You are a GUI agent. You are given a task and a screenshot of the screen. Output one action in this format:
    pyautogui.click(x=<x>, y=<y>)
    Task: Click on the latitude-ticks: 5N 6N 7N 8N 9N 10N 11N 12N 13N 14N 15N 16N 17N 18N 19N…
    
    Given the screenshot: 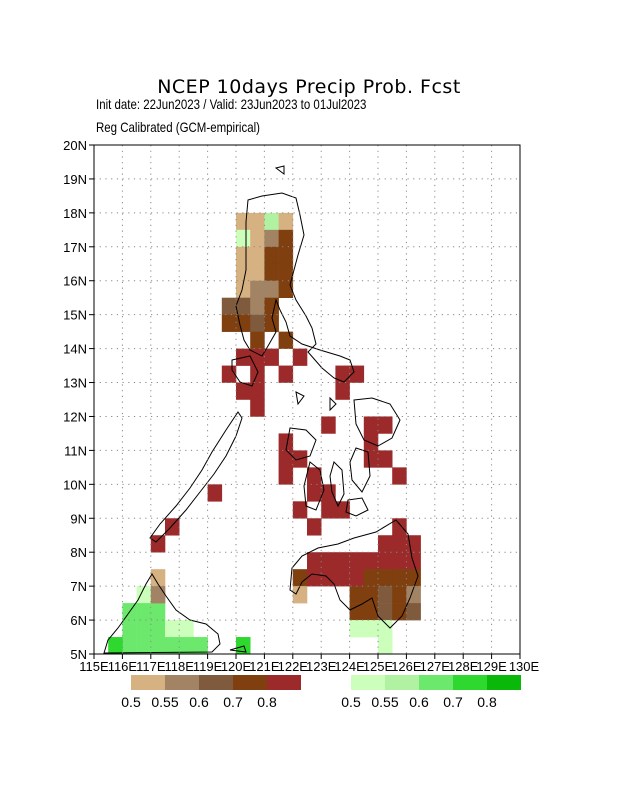 What is the action you would take?
    pyautogui.click(x=78, y=400)
    